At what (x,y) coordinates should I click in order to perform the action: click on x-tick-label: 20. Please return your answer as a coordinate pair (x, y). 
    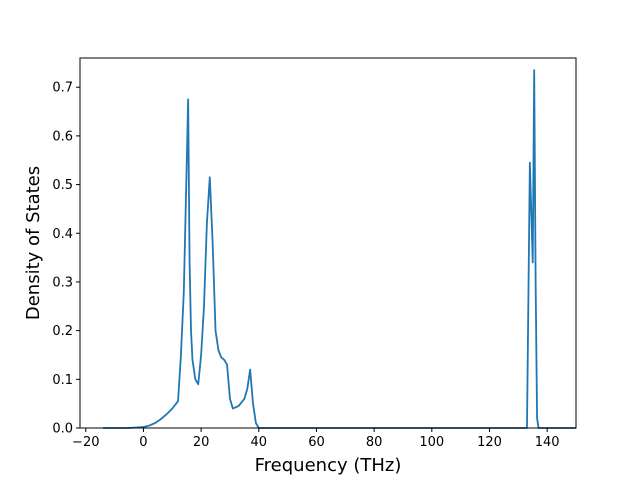
    Looking at the image, I should click on (201, 442).